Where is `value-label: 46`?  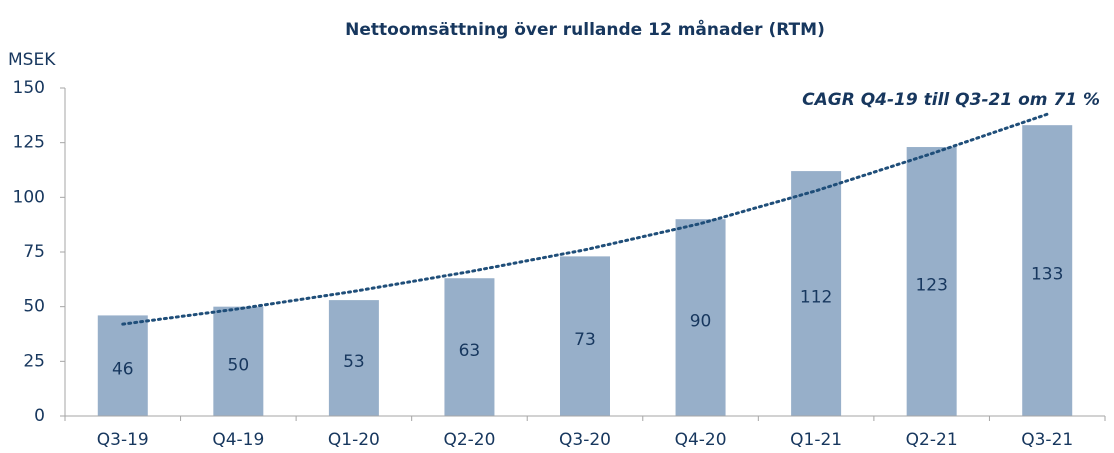
value-label: 46 is located at coordinates (123, 370).